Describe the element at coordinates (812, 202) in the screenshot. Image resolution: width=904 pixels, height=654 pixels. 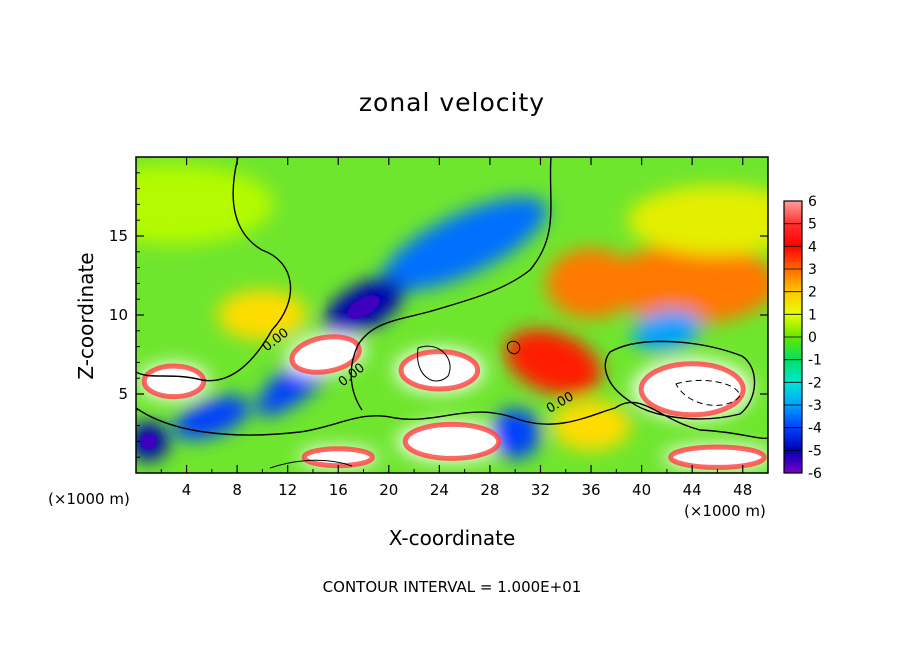
I see `colorbar-label: 6` at that location.